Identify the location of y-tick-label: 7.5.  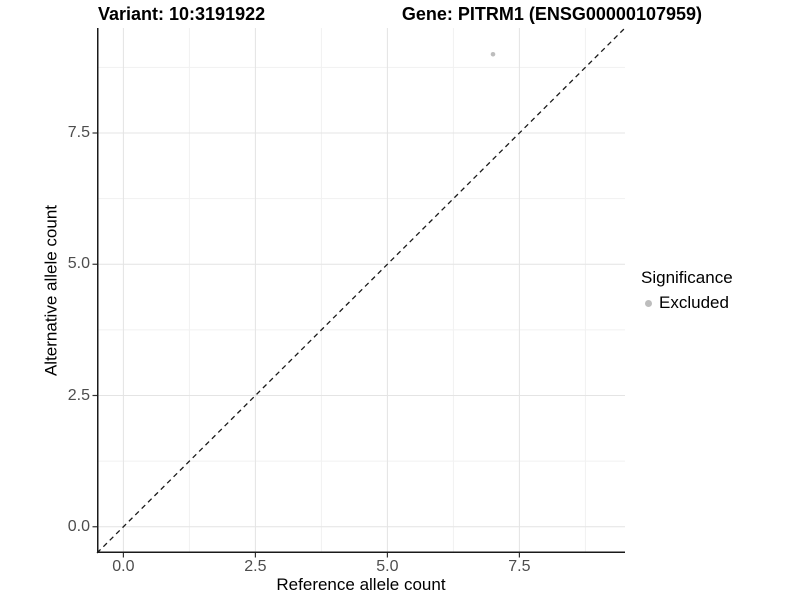
(78, 132).